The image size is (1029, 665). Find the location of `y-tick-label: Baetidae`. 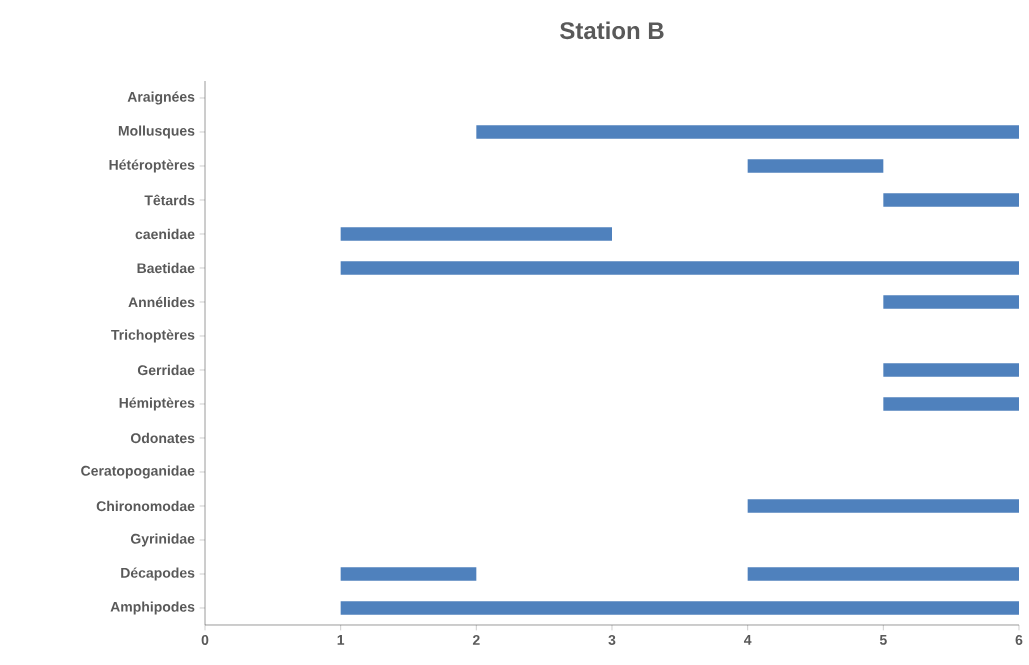

y-tick-label: Baetidae is located at coordinates (166, 268).